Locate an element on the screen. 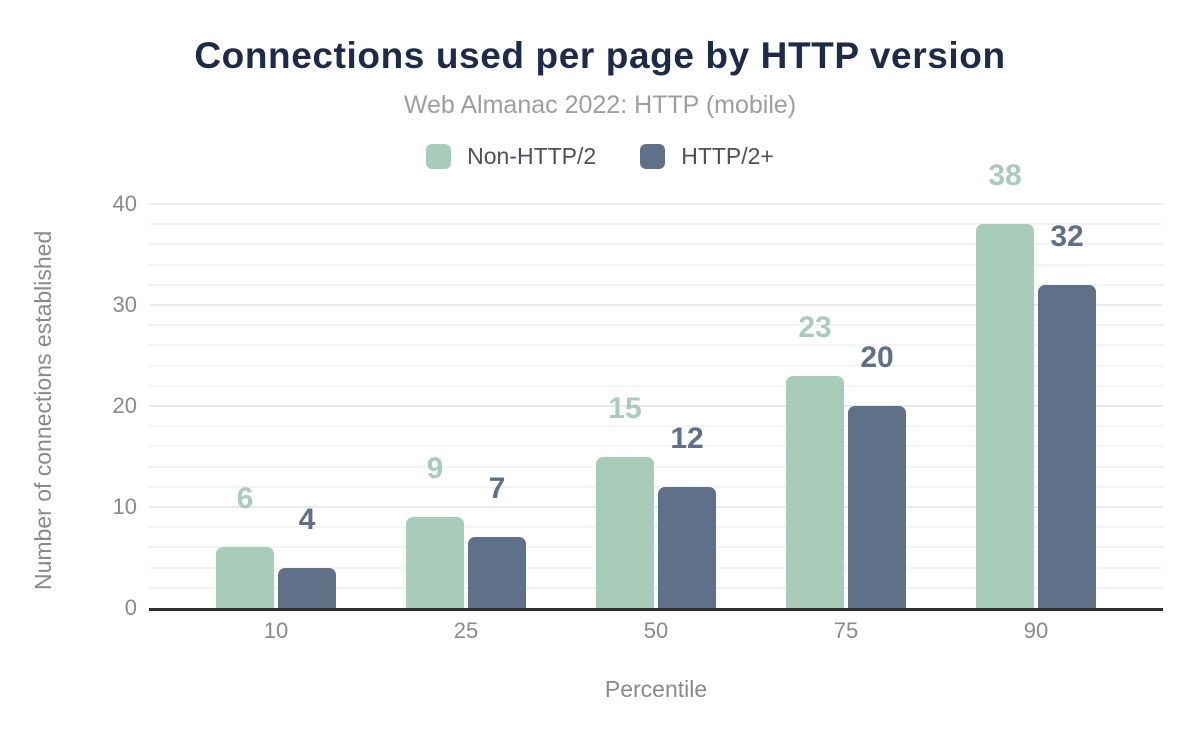 This screenshot has width=1200, height=742. bar-value-non-http-2-p90: 38 is located at coordinates (1005, 176).